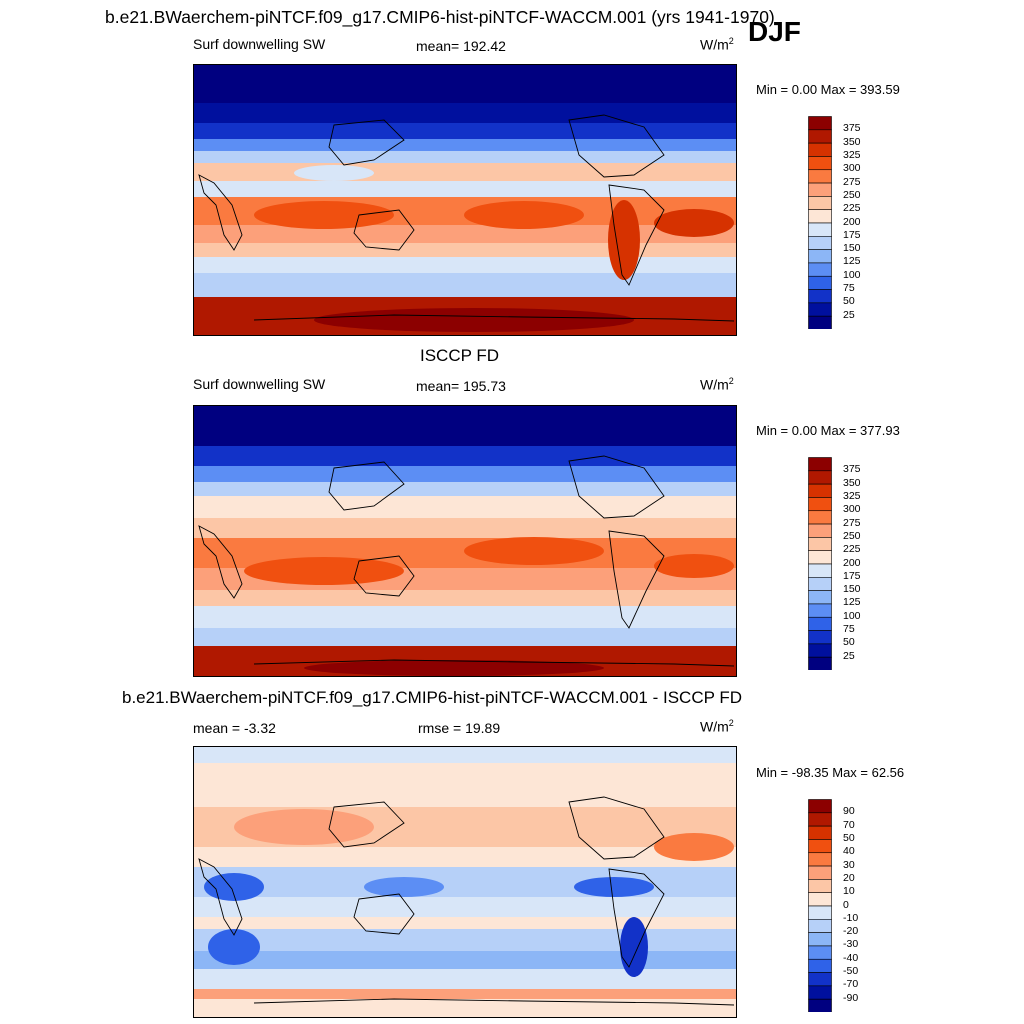 This screenshot has height=1024, width=1024. Describe the element at coordinates (461, 46) in the screenshot. I see `panel1-mean: mean= 192.42` at that location.